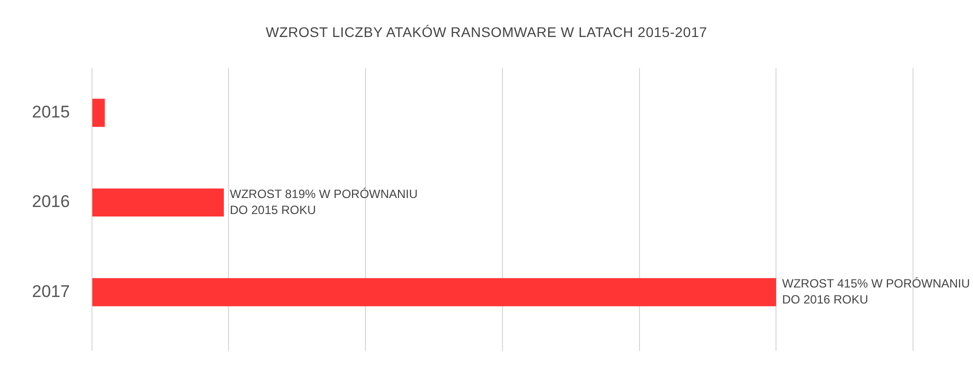  I want to click on y-tick-label: 2016, so click(51, 202).